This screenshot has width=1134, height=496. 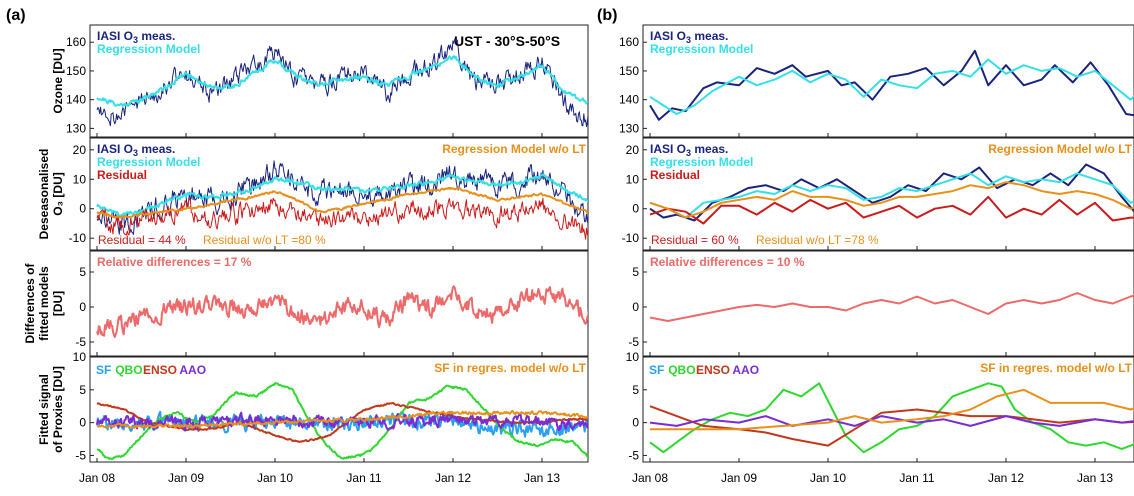 I want to click on y-axis-label-a-1-1: O₃ [DU], so click(x=58, y=194).